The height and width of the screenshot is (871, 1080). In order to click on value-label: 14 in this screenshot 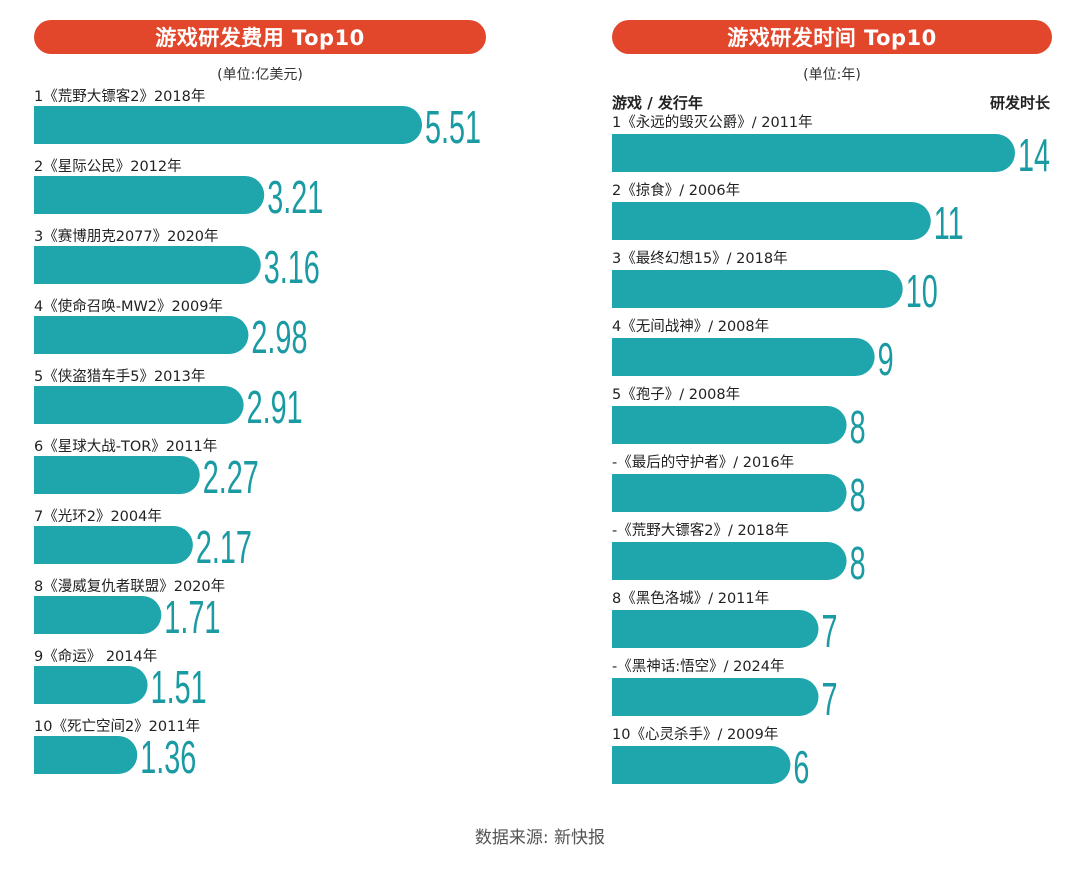, I will do `click(1034, 156)`.